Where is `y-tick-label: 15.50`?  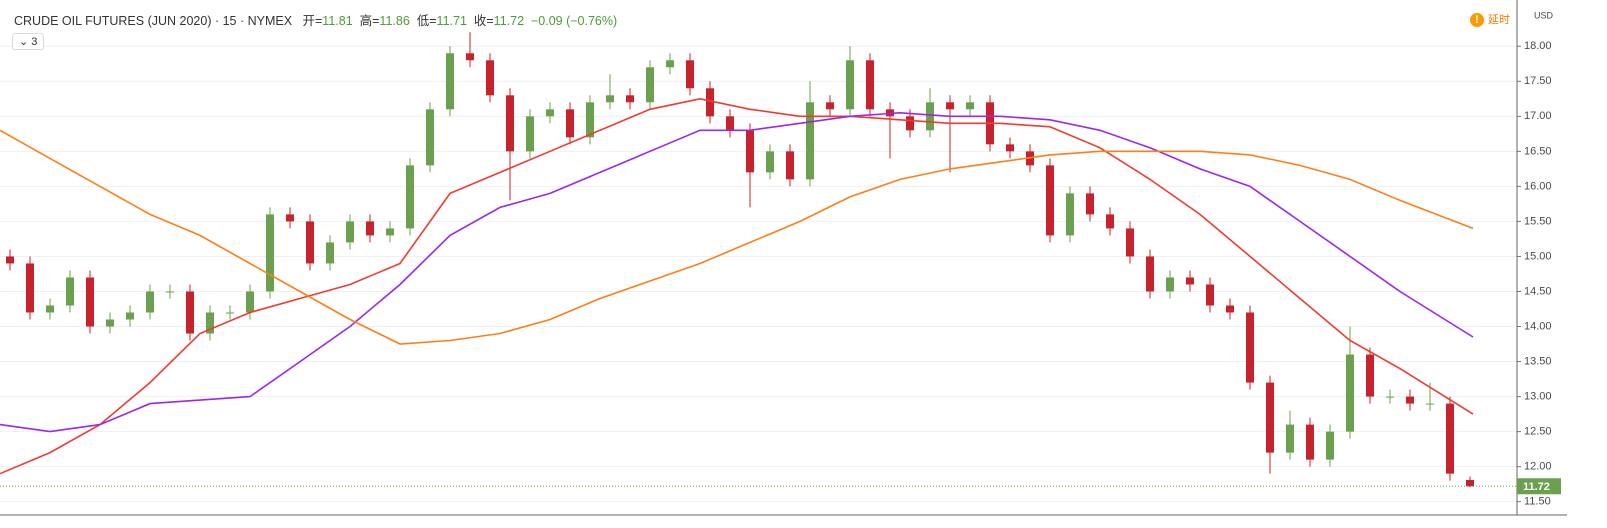
y-tick-label: 15.50 is located at coordinates (1538, 221).